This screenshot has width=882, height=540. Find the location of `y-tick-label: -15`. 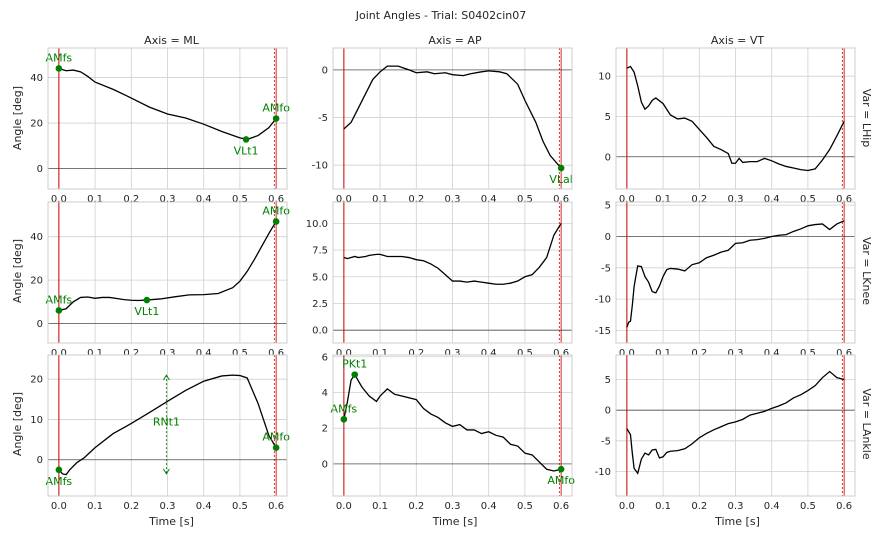

y-tick-label: -15 is located at coordinates (603, 331).